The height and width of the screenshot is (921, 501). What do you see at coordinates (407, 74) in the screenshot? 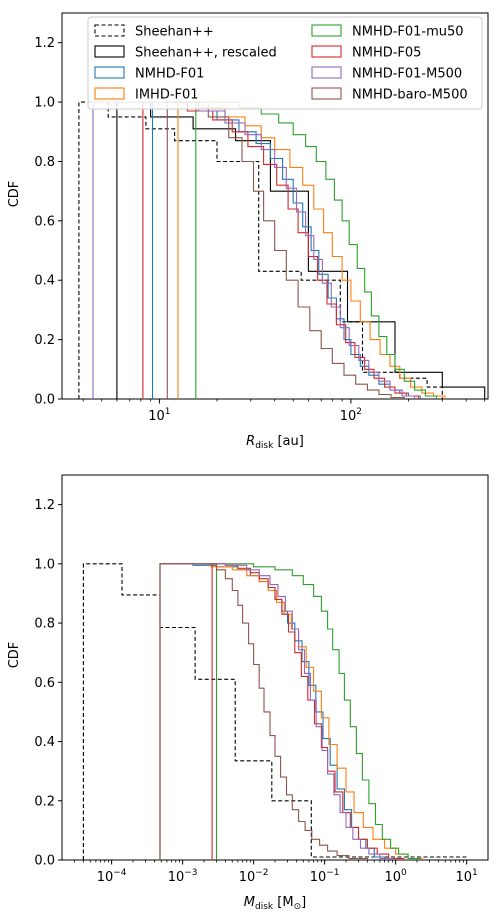
I see `legend-label: NMHD-F01-M500` at bounding box center [407, 74].